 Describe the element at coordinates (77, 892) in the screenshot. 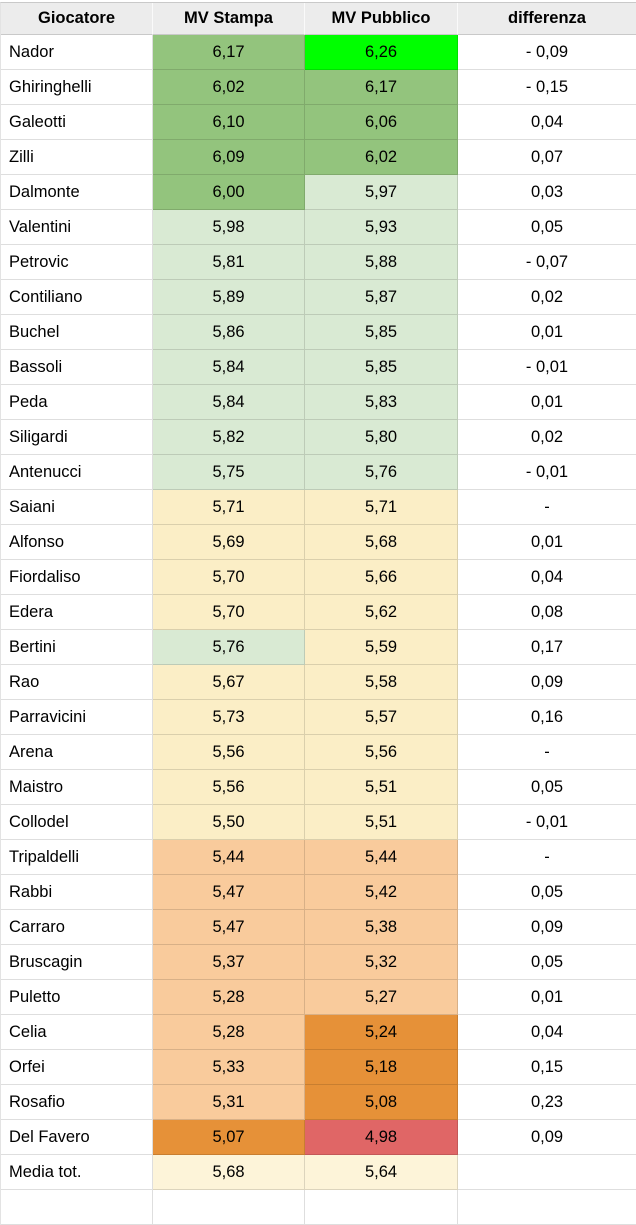

I see `player-name-cell: Rabbi` at that location.